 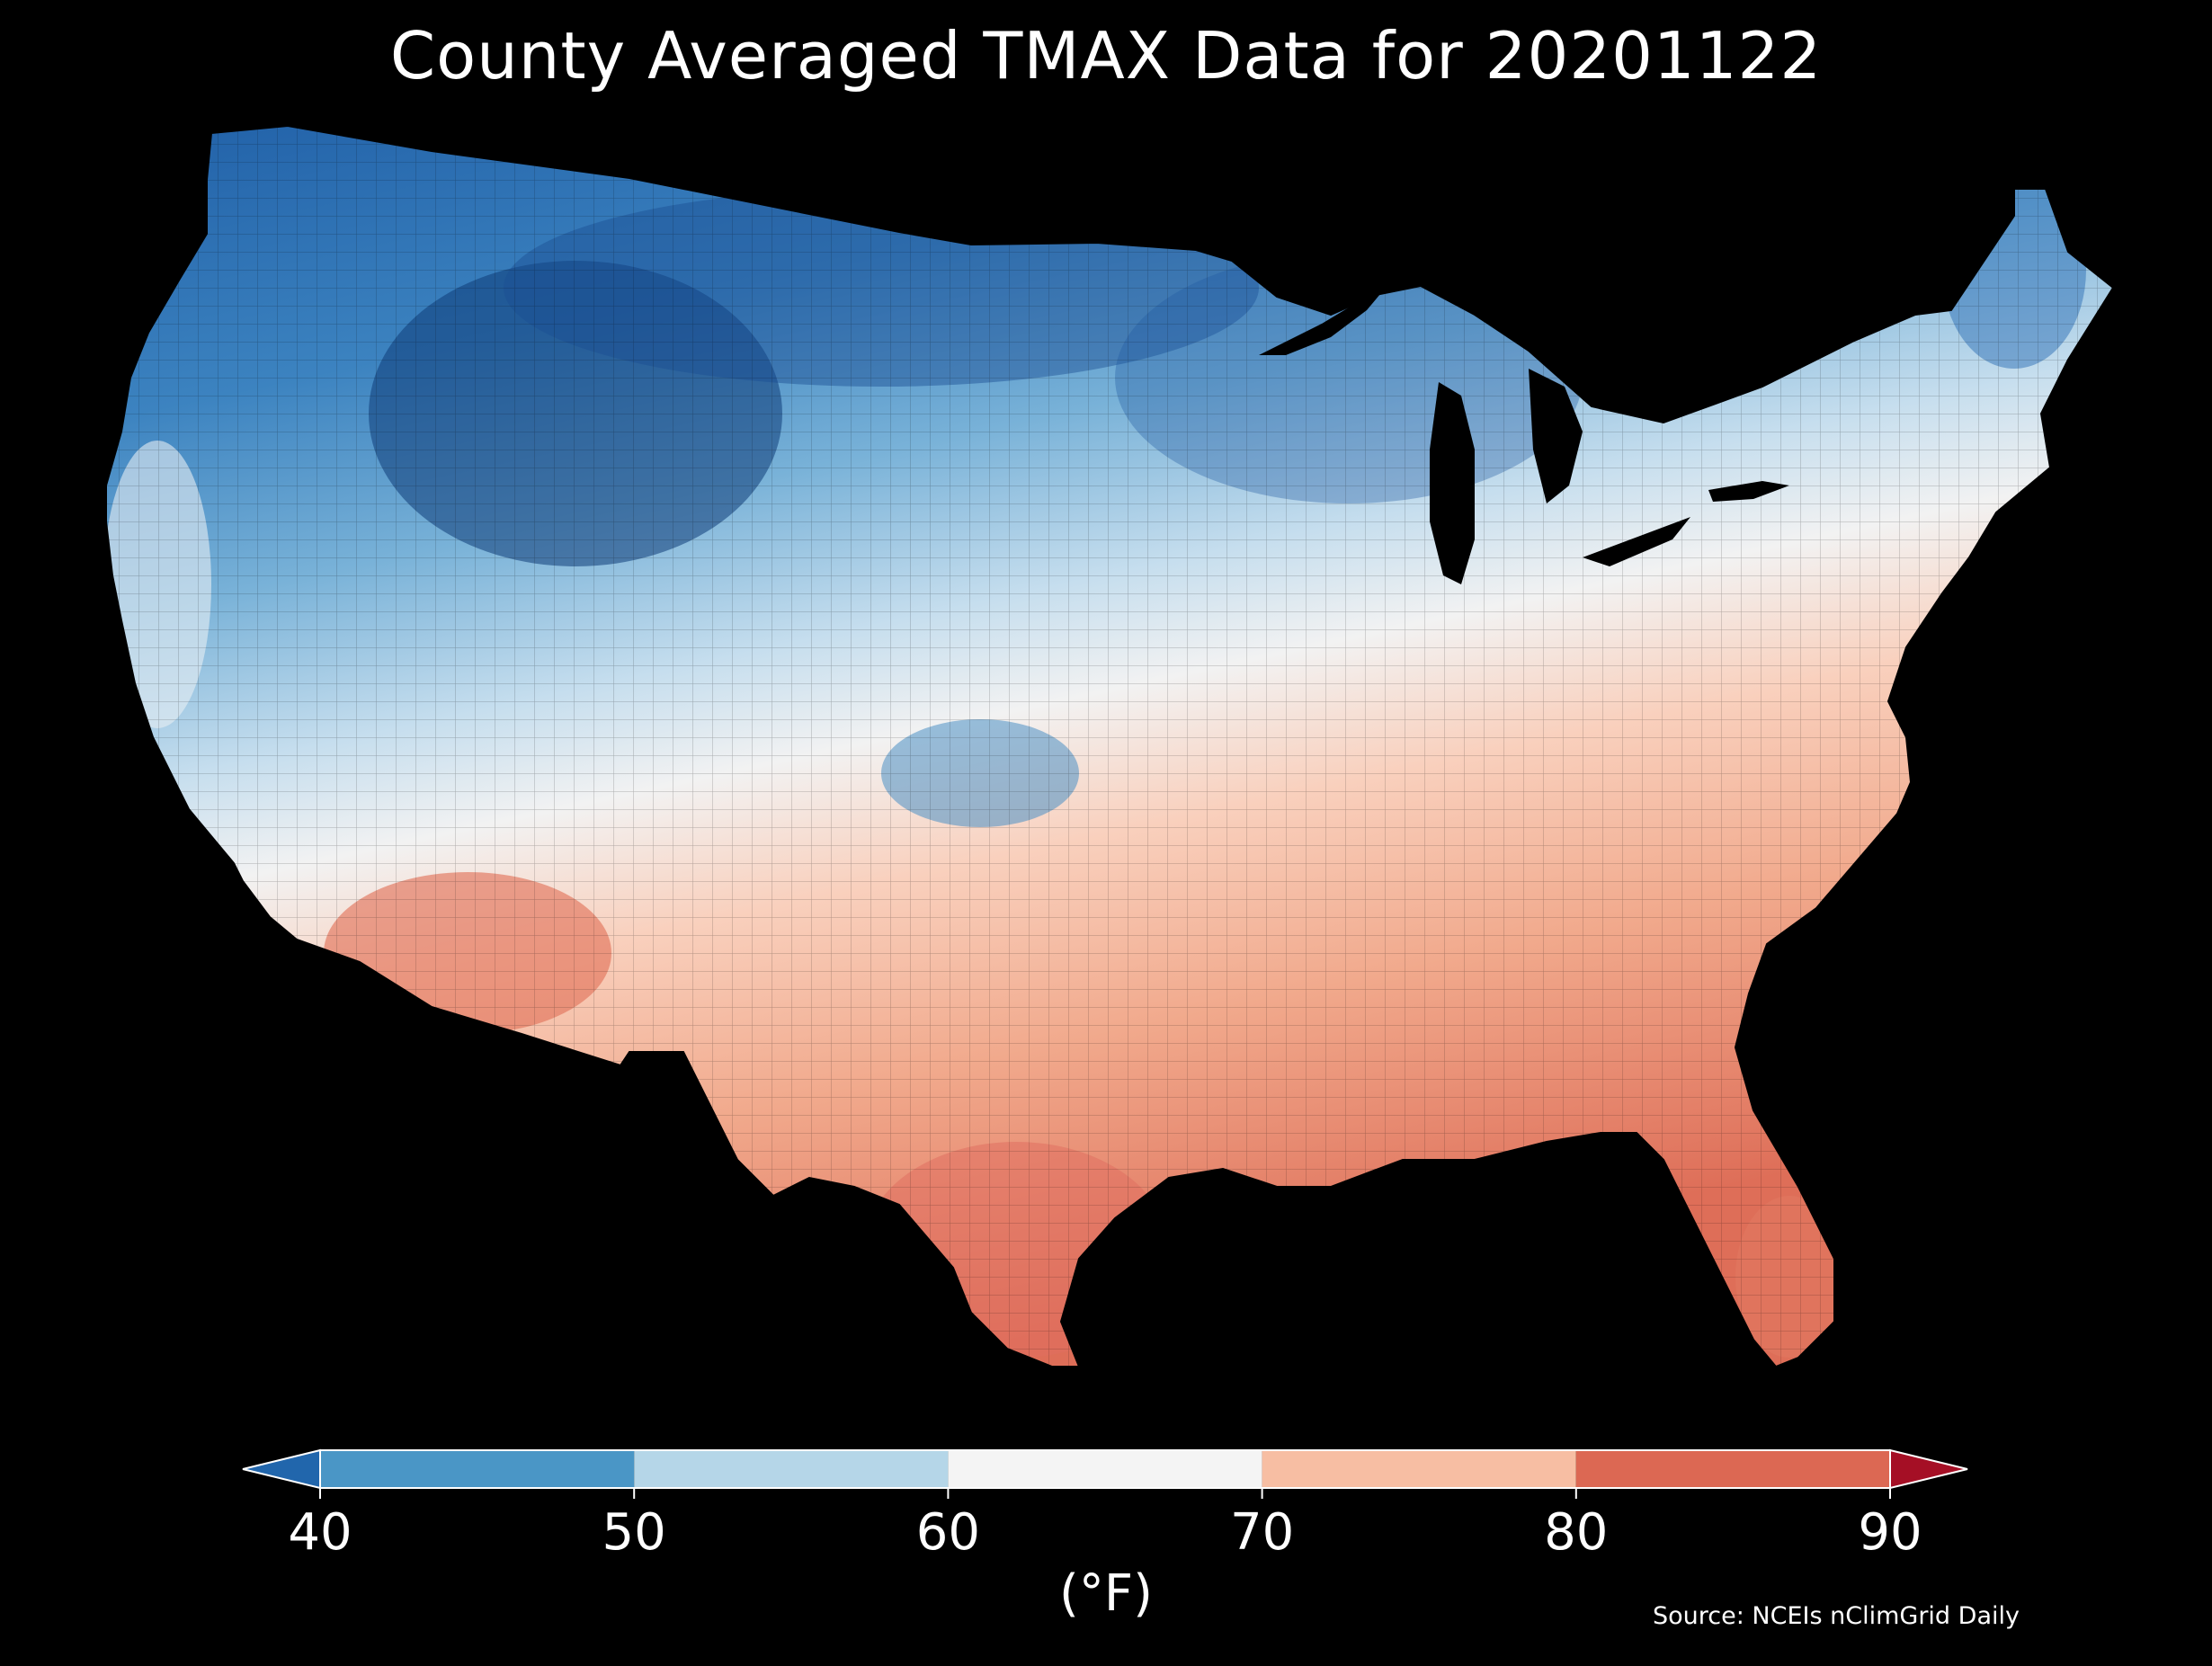 What do you see at coordinates (1636, 541) in the screenshot?
I see `lake-erie` at bounding box center [1636, 541].